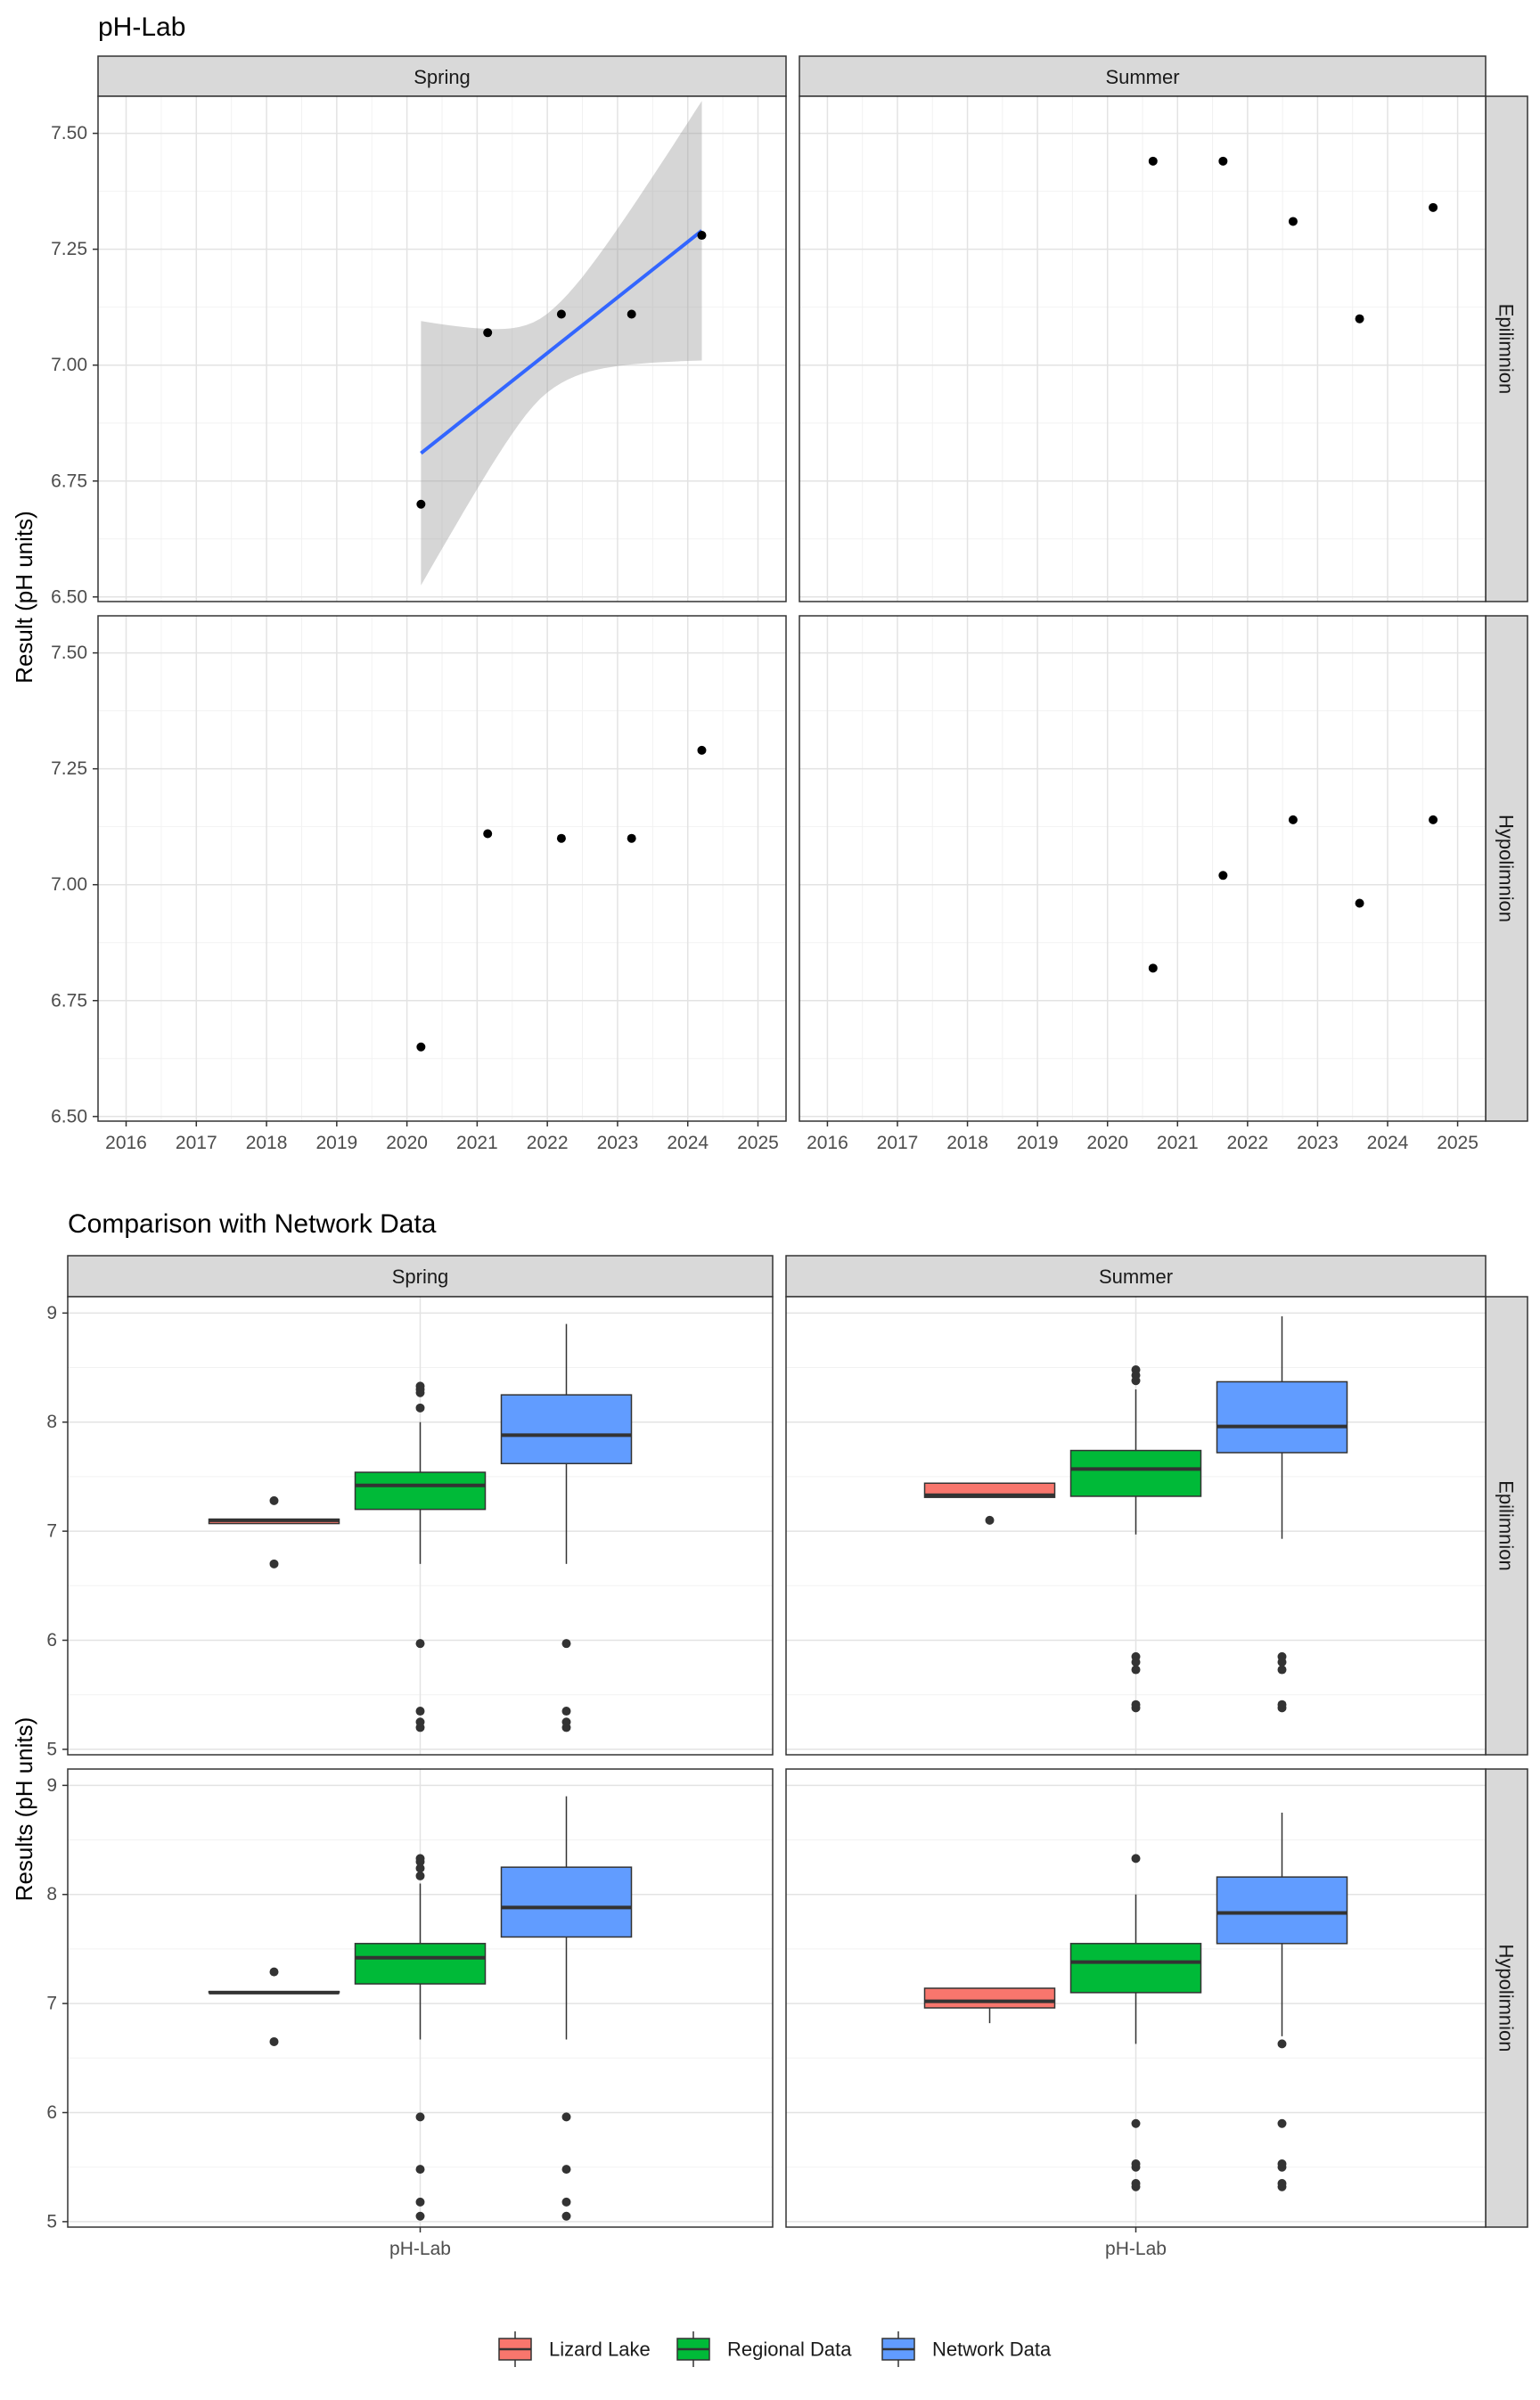 Image resolution: width=1540 pixels, height=2400 pixels. I want to click on y-tick-label: 8, so click(51, 1422).